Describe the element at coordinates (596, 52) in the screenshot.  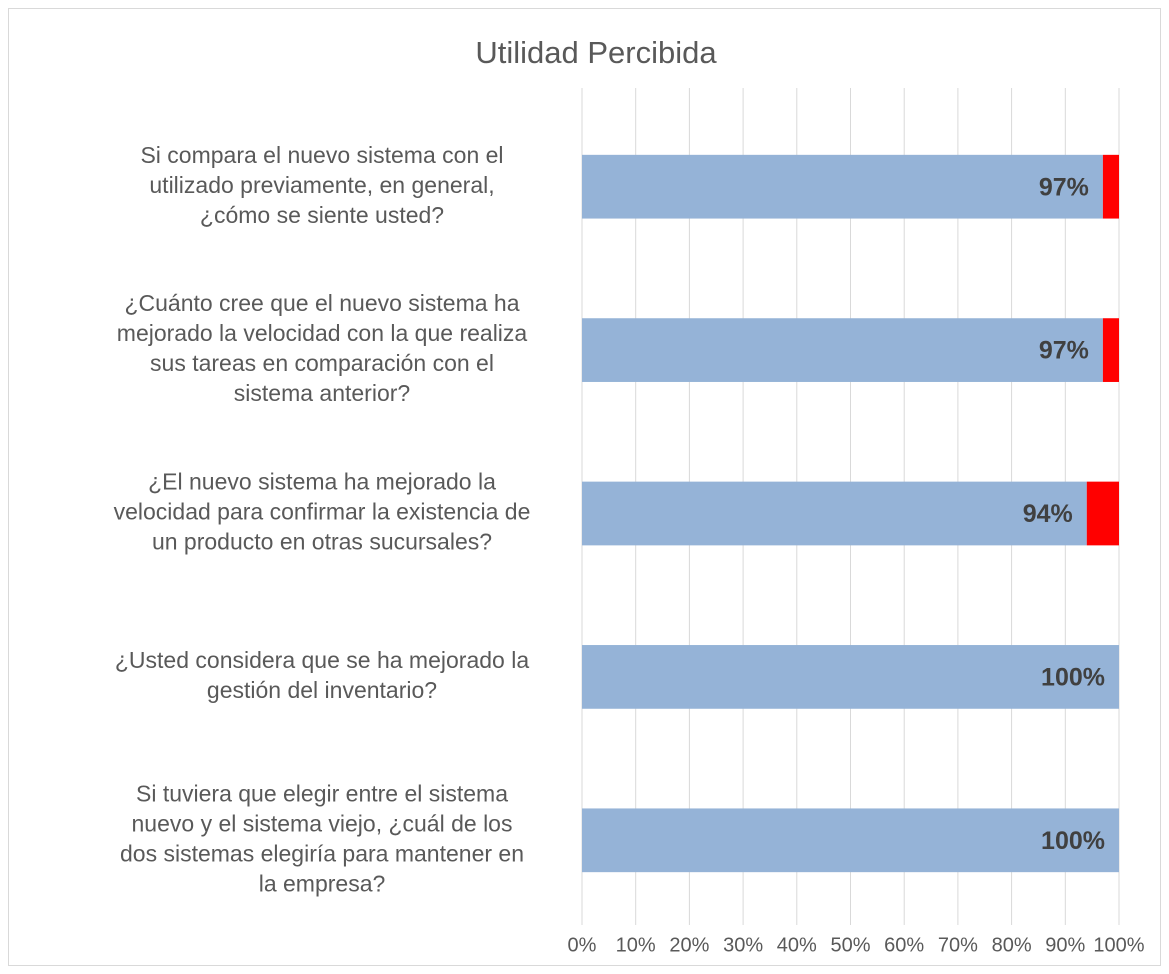
I see `chart-title: Utilidad Percibida` at that location.